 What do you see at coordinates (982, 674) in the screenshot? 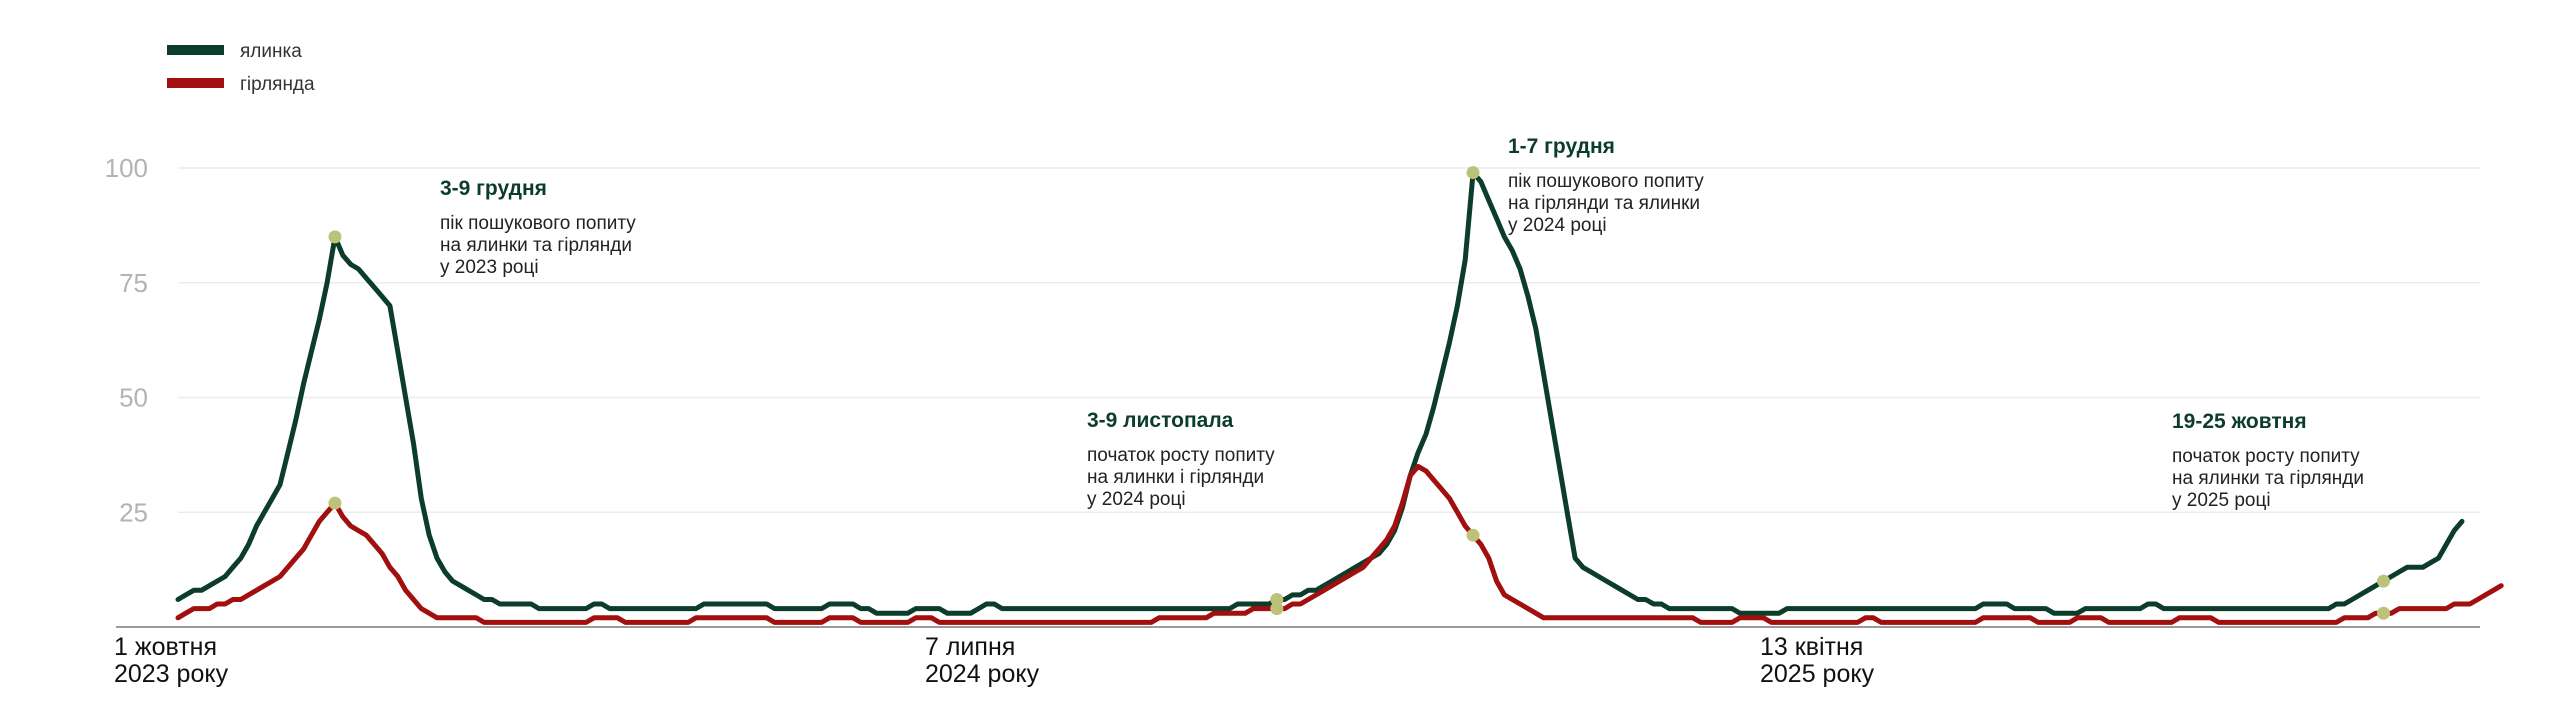
I see `x-tick-2-line-2: 2024 року` at bounding box center [982, 674].